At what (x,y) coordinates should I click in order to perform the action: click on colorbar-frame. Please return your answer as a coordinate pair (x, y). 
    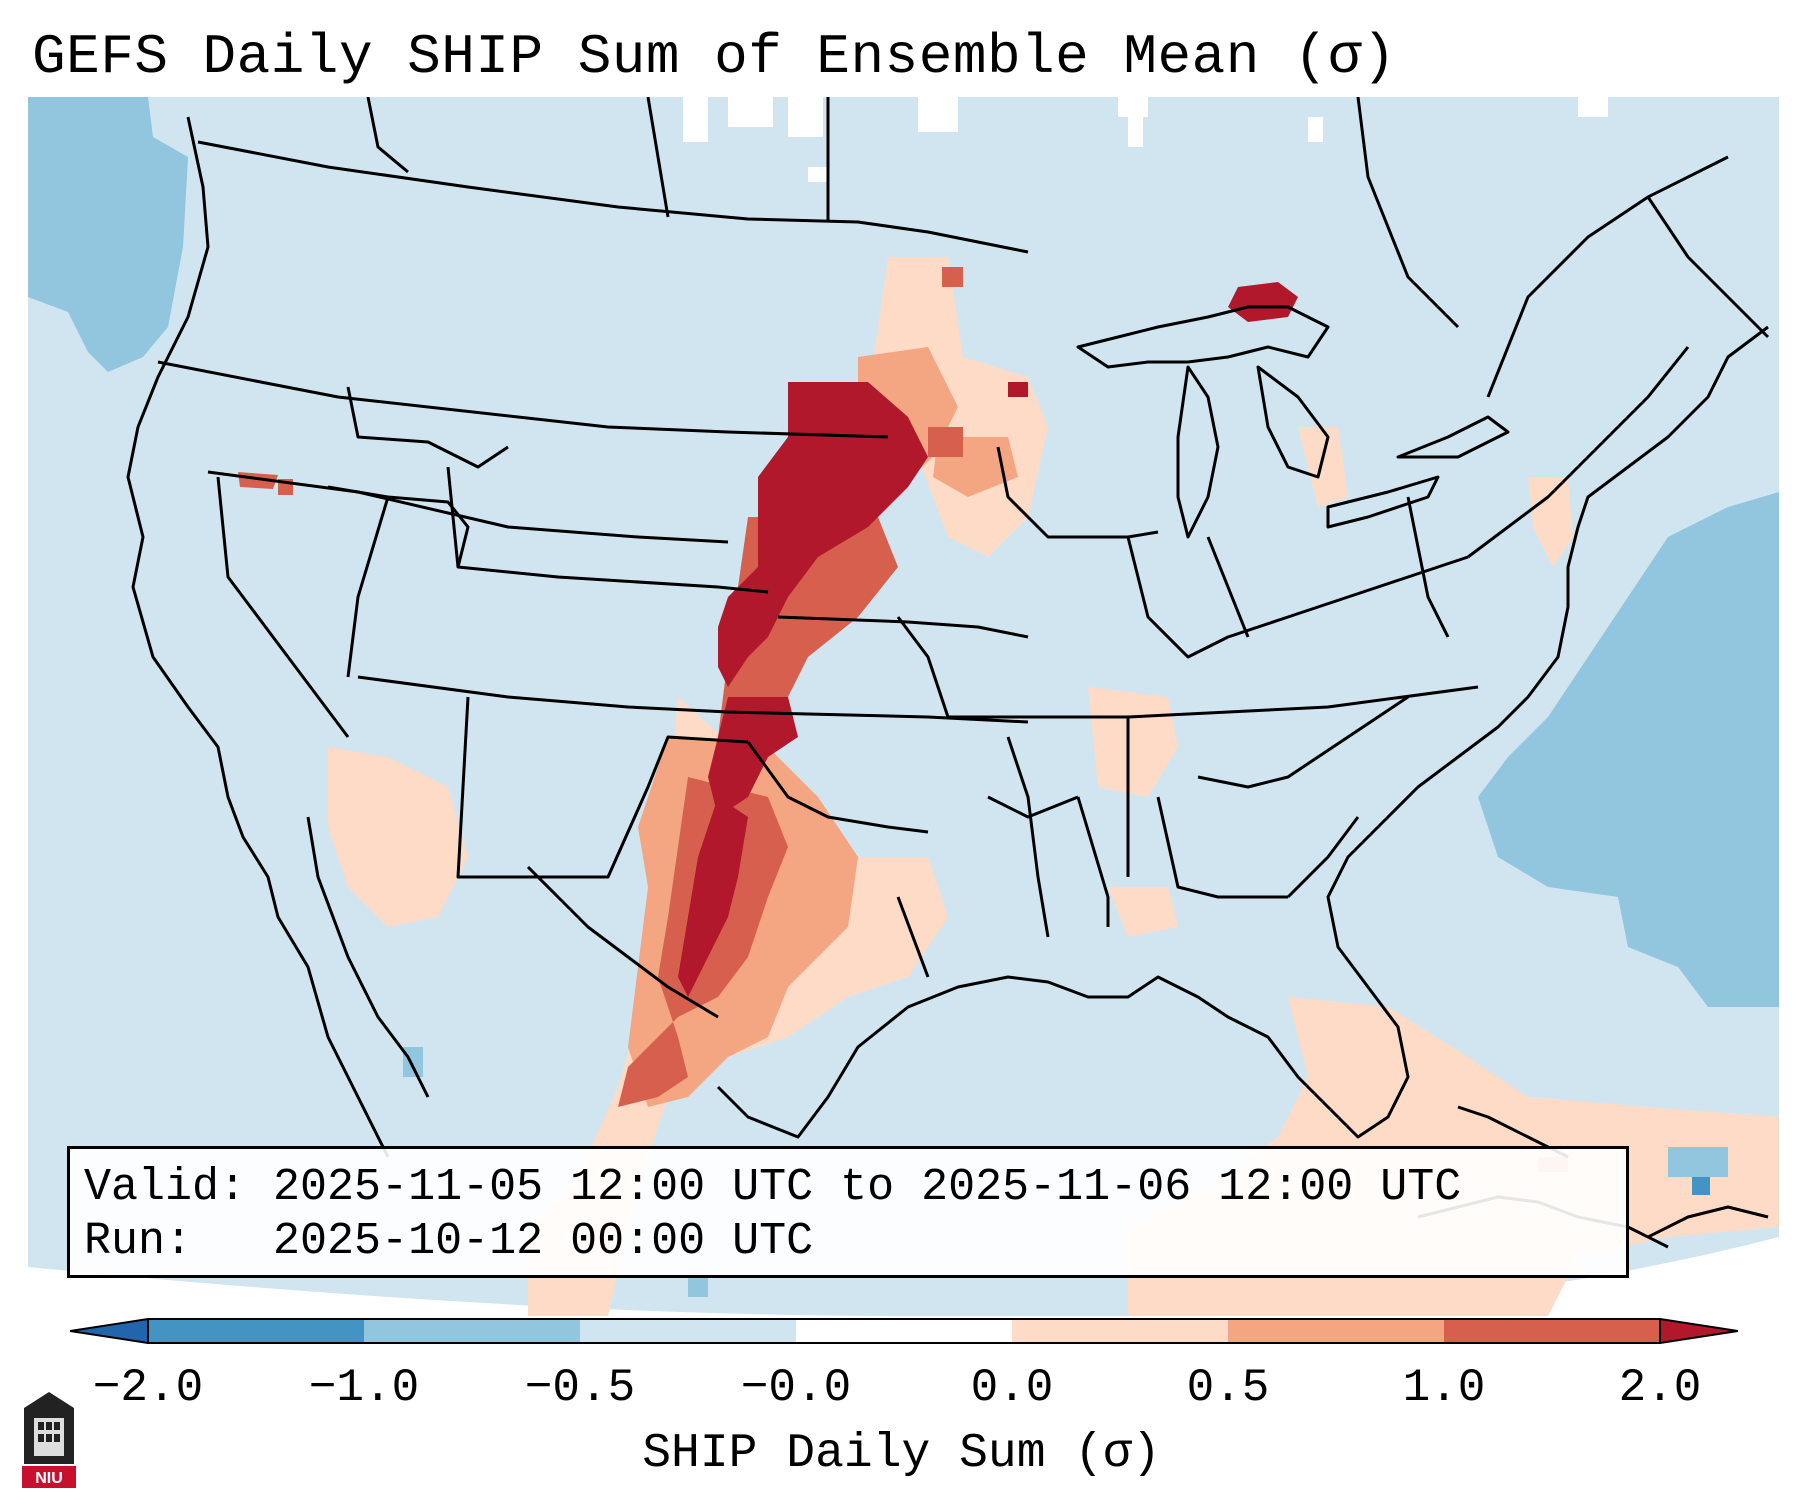
    Looking at the image, I should click on (904, 1331).